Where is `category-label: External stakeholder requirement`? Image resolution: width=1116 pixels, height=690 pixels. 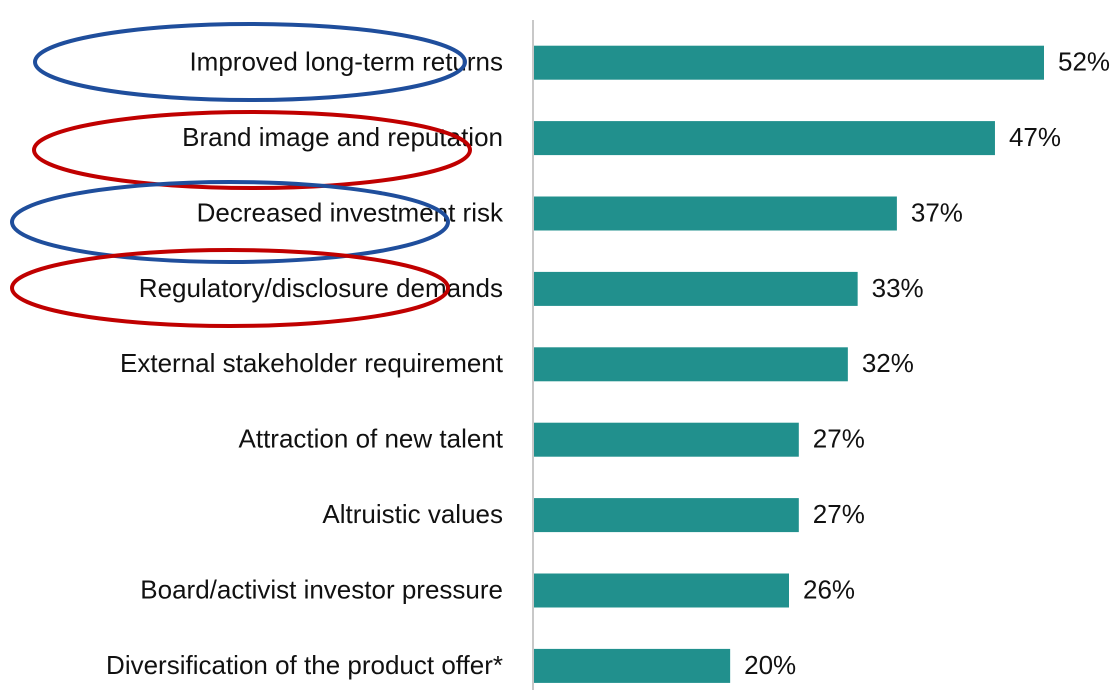
category-label: External stakeholder requirement is located at coordinates (312, 363).